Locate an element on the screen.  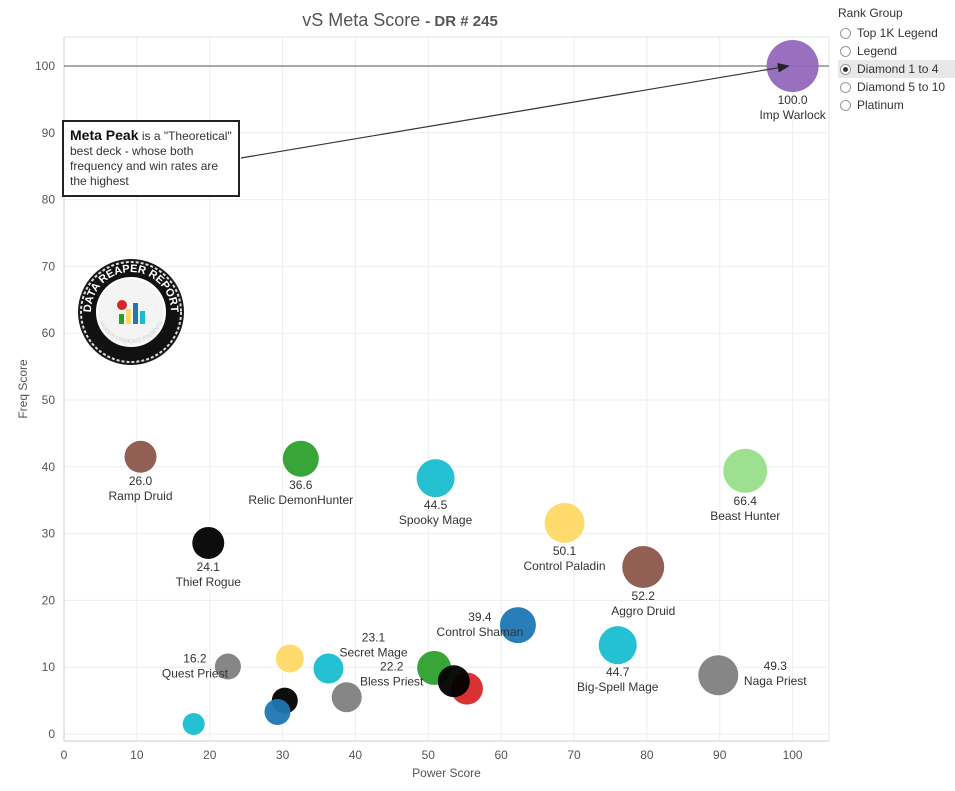
point-name-label: Control Shaman is located at coordinates (480, 632).